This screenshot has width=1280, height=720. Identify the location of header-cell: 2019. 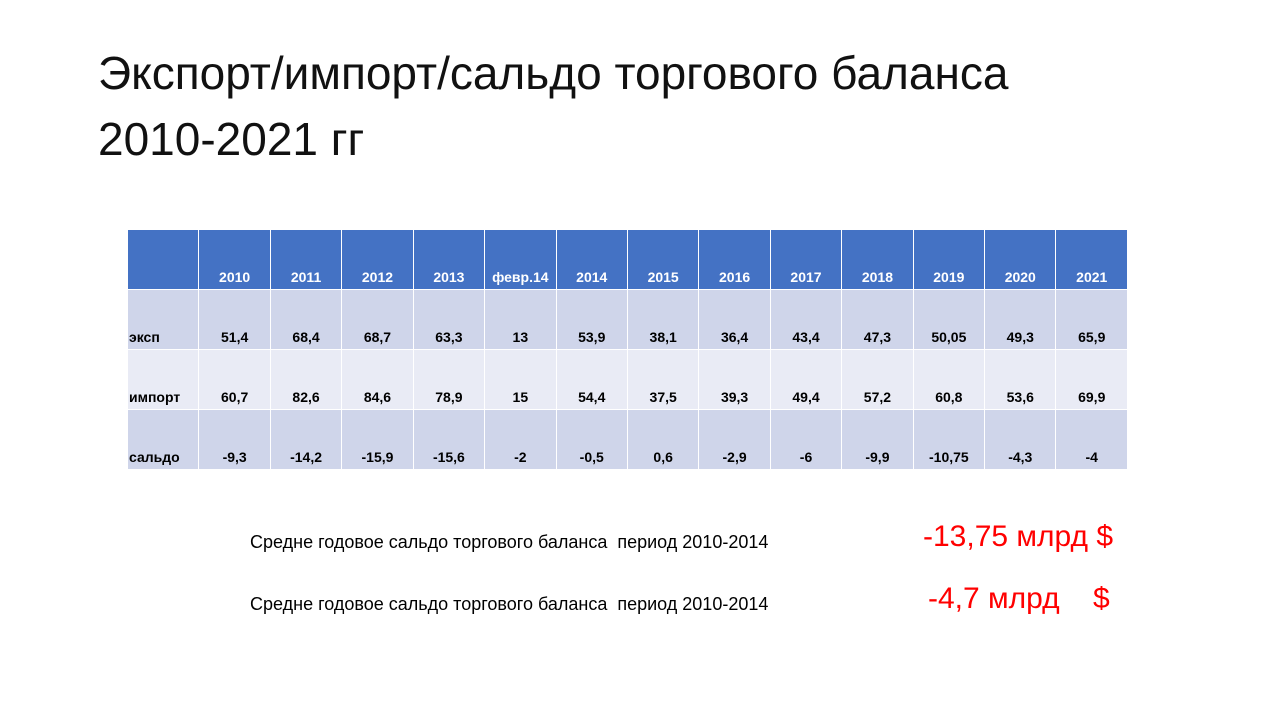
(949, 259).